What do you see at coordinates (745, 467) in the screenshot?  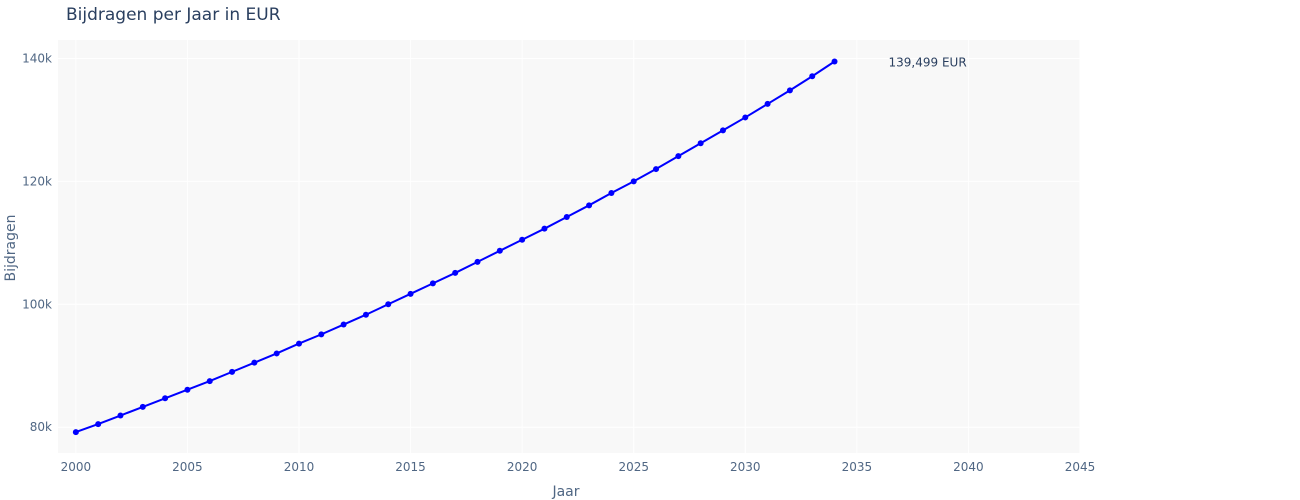 I see `x-tick-label: 2030` at bounding box center [745, 467].